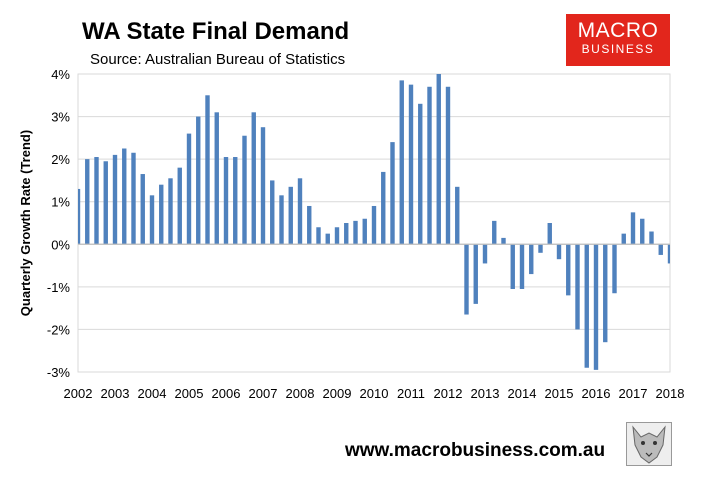  Describe the element at coordinates (60, 244) in the screenshot. I see `y-tick-label: 0%` at that location.